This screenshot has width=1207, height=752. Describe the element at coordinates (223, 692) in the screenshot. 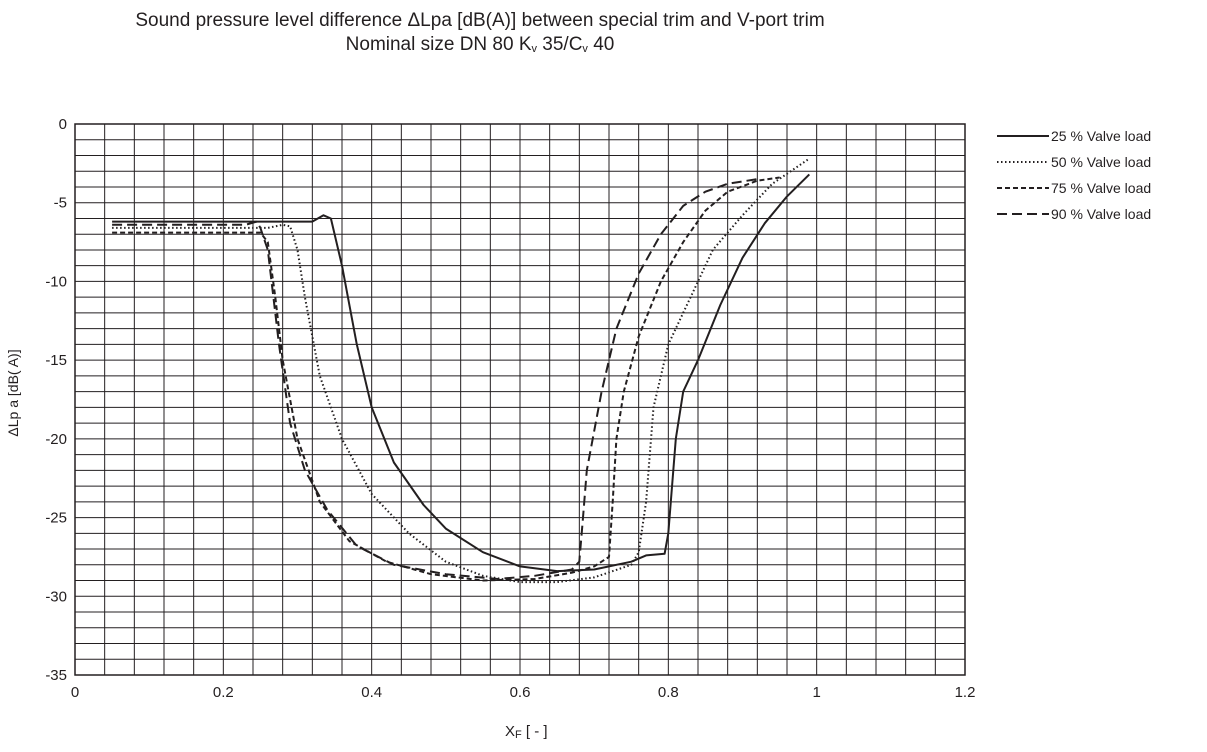

I see `x-tick-label: 0.2` at that location.